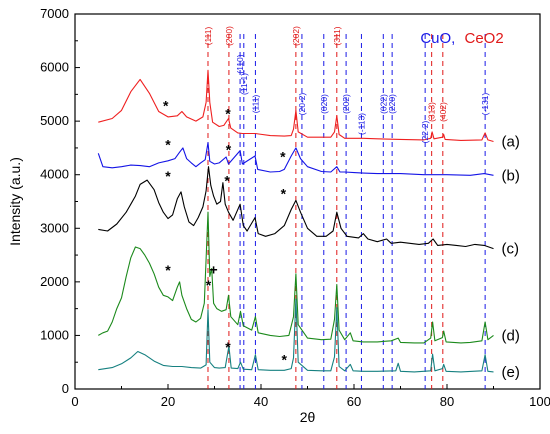 This screenshot has width=550, height=434. Describe the element at coordinates (229, 36) in the screenshot. I see `reference-line-label: (200)` at that location.